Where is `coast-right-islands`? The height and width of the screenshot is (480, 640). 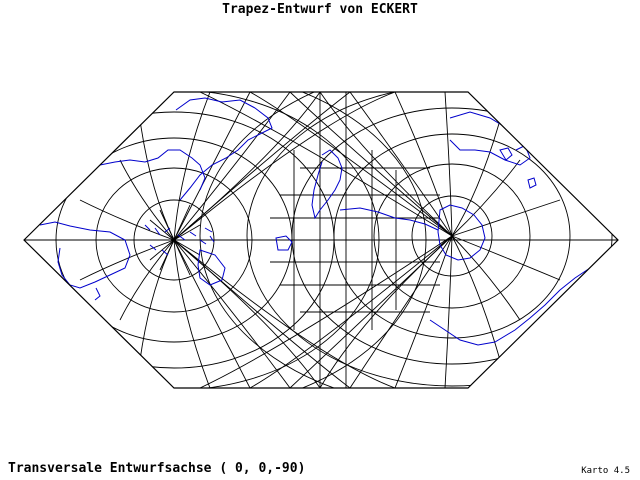
coast-right-islands is located at coordinates (518, 167).